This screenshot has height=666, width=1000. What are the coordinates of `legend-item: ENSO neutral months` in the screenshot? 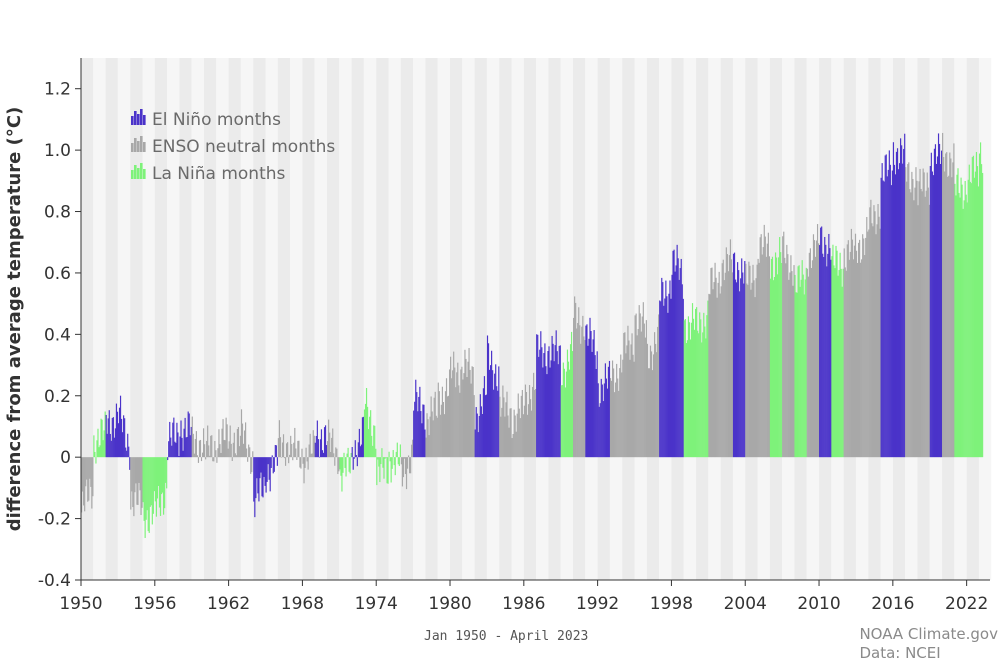 It's located at (233, 146).